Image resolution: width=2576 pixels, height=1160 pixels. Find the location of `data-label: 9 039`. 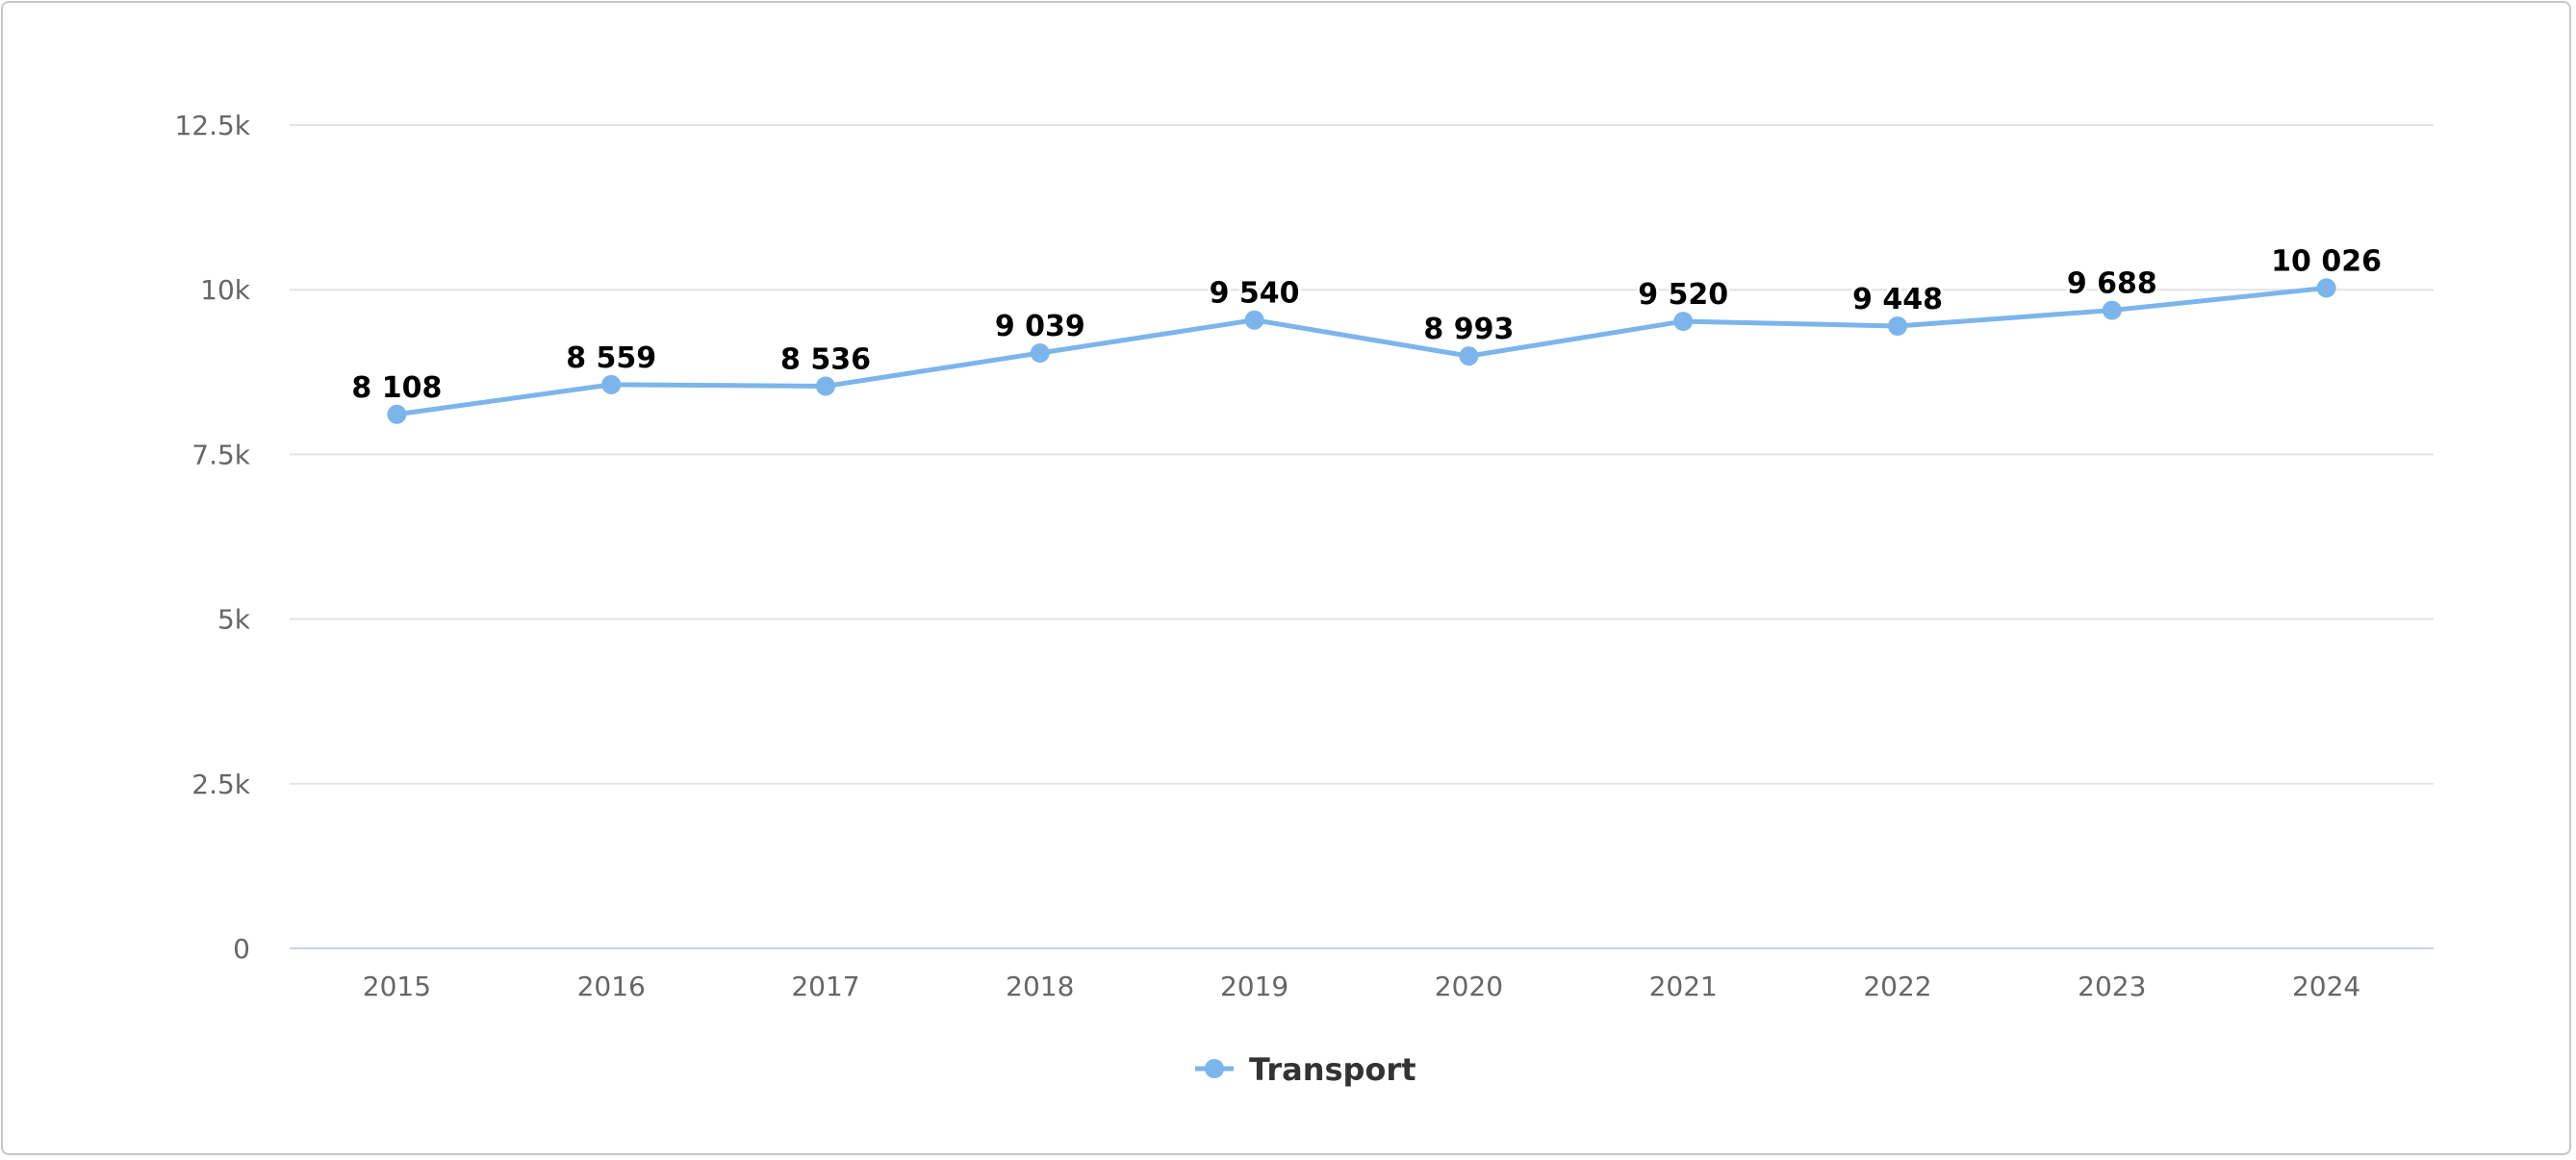

data-label: 9 039 is located at coordinates (1040, 326).